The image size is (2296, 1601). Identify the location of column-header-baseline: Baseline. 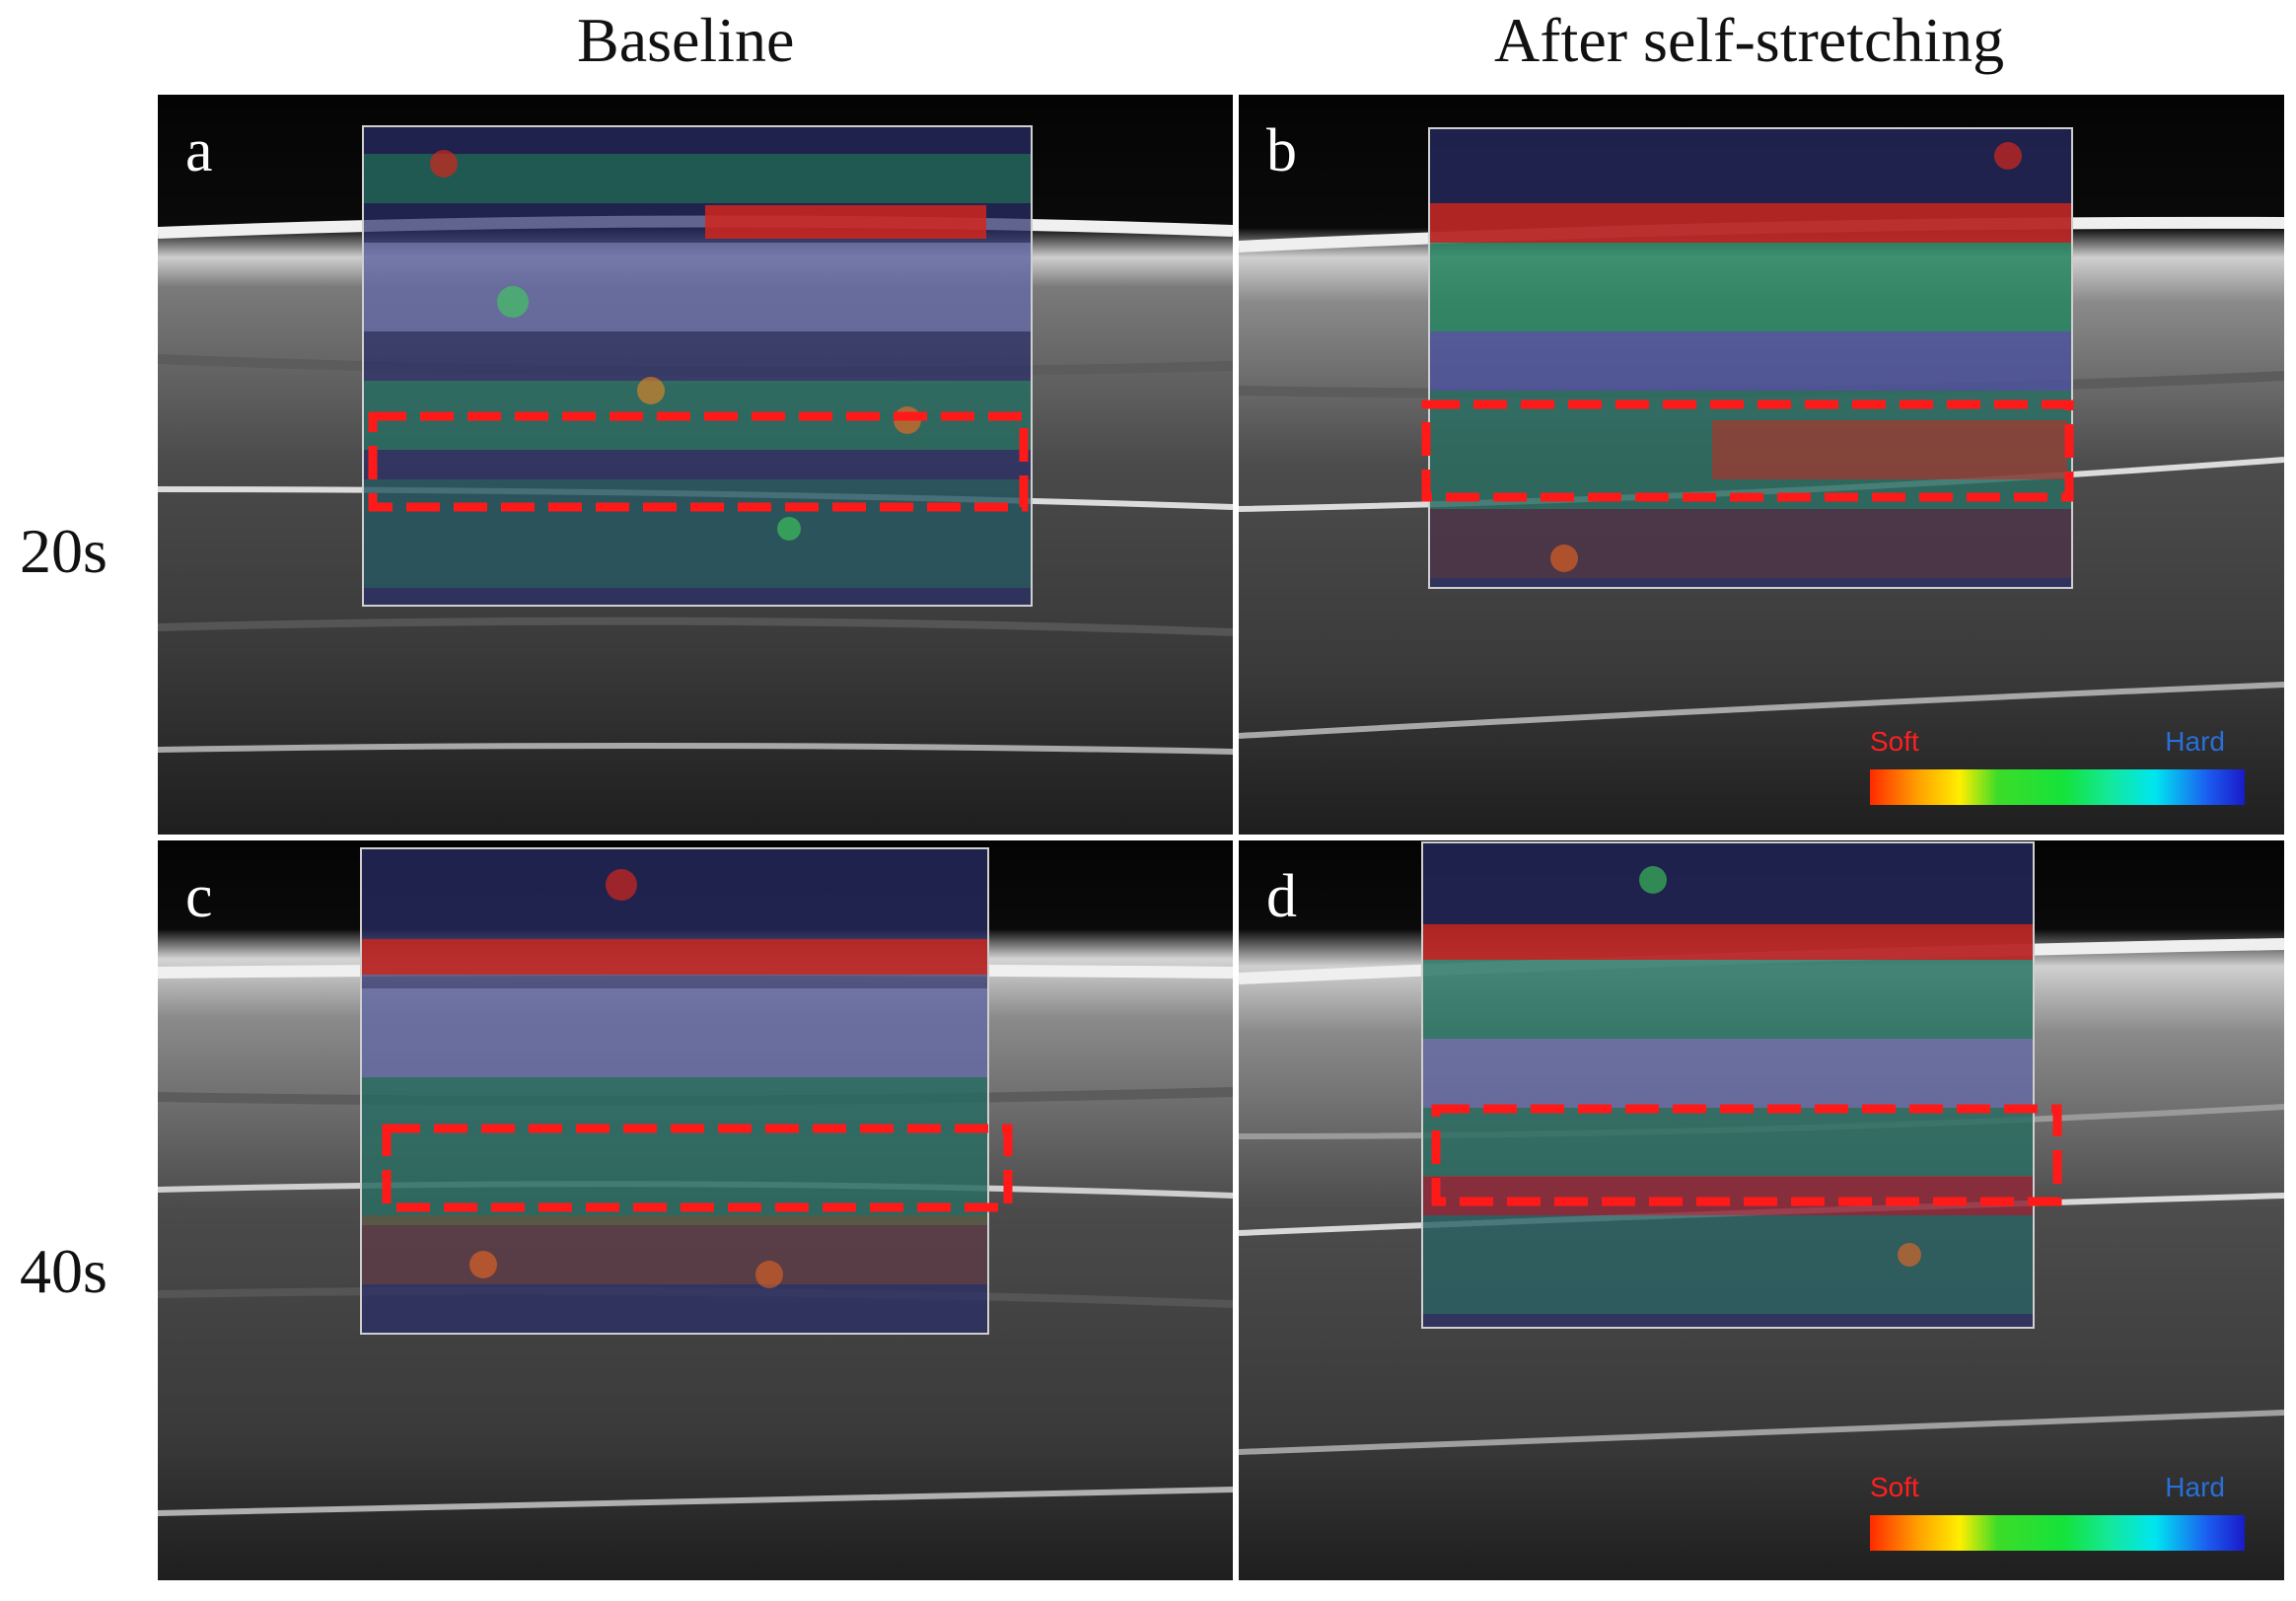
(686, 40).